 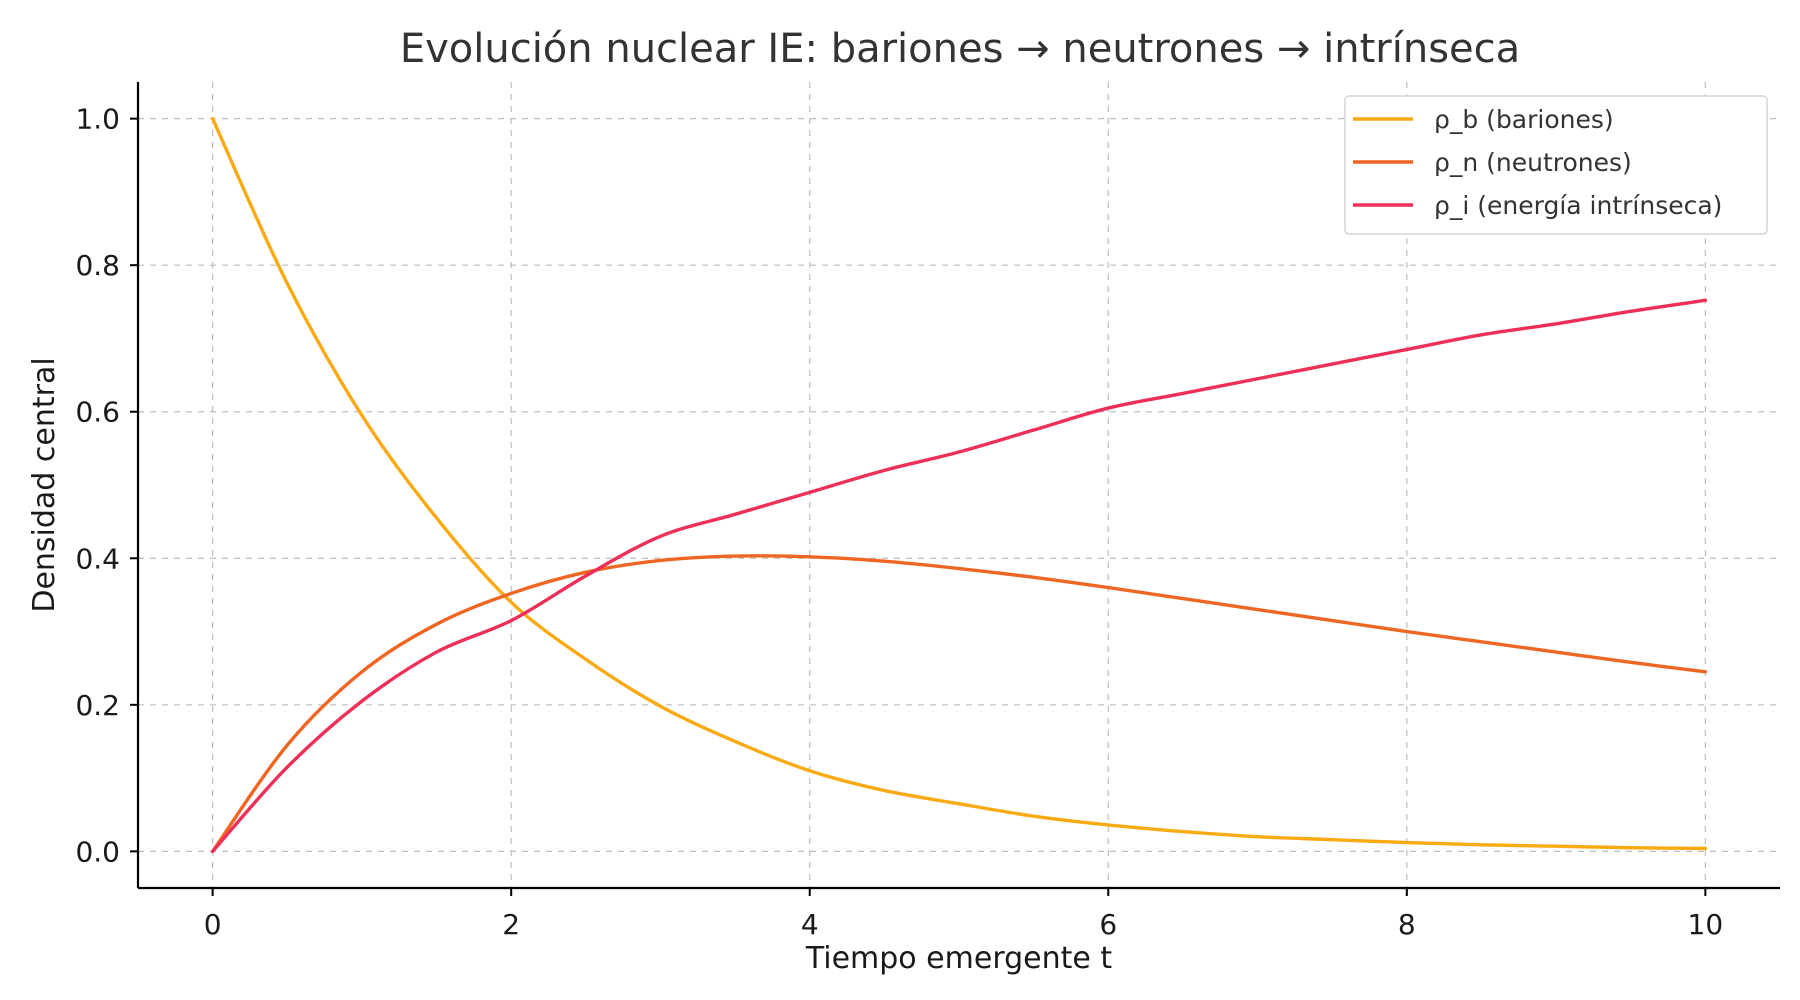 I want to click on x-axis-label: Tiempo emergente t, so click(x=959, y=958).